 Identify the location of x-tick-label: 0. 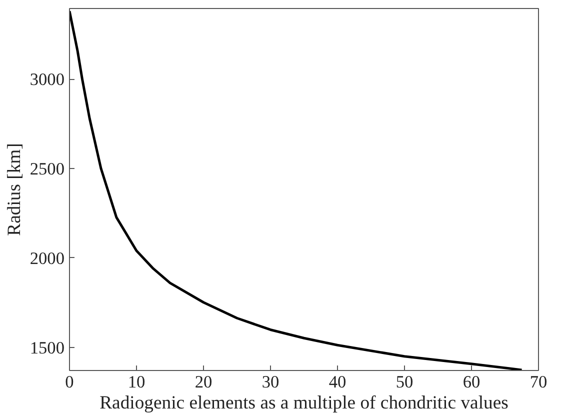
(69, 382).